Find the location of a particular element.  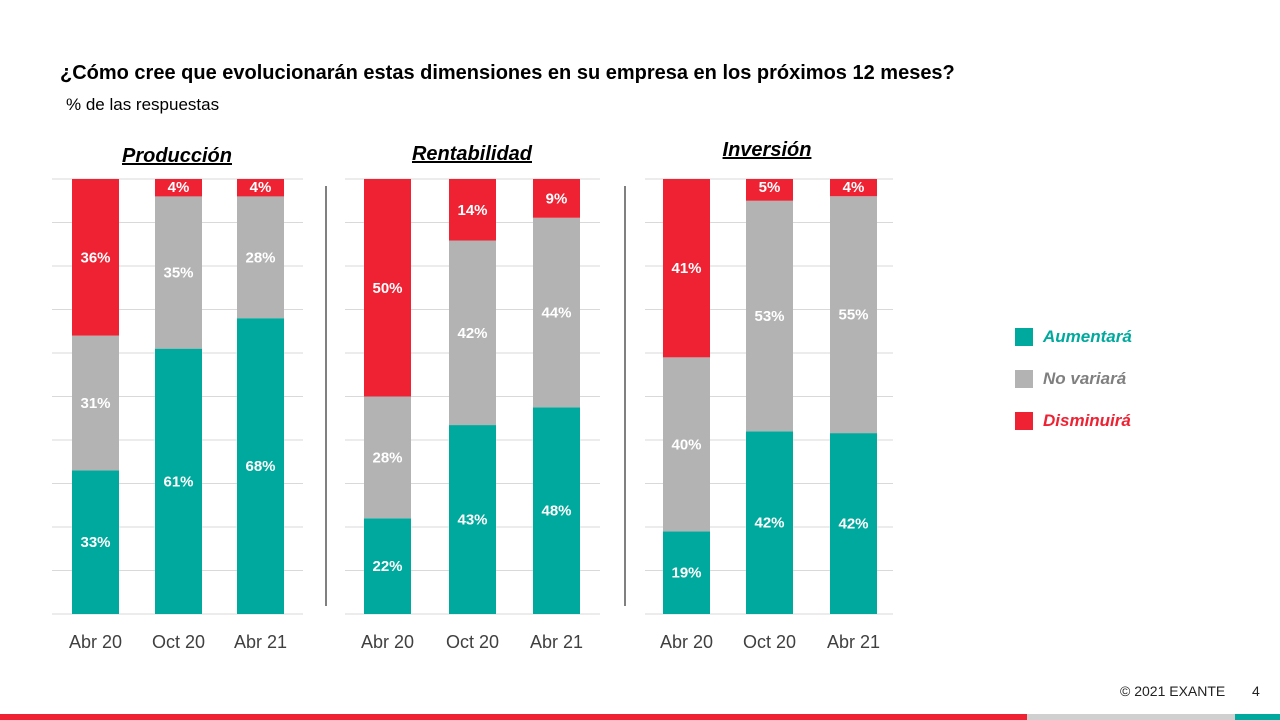

rentabilidad-data-label: 9% is located at coordinates (557, 198).